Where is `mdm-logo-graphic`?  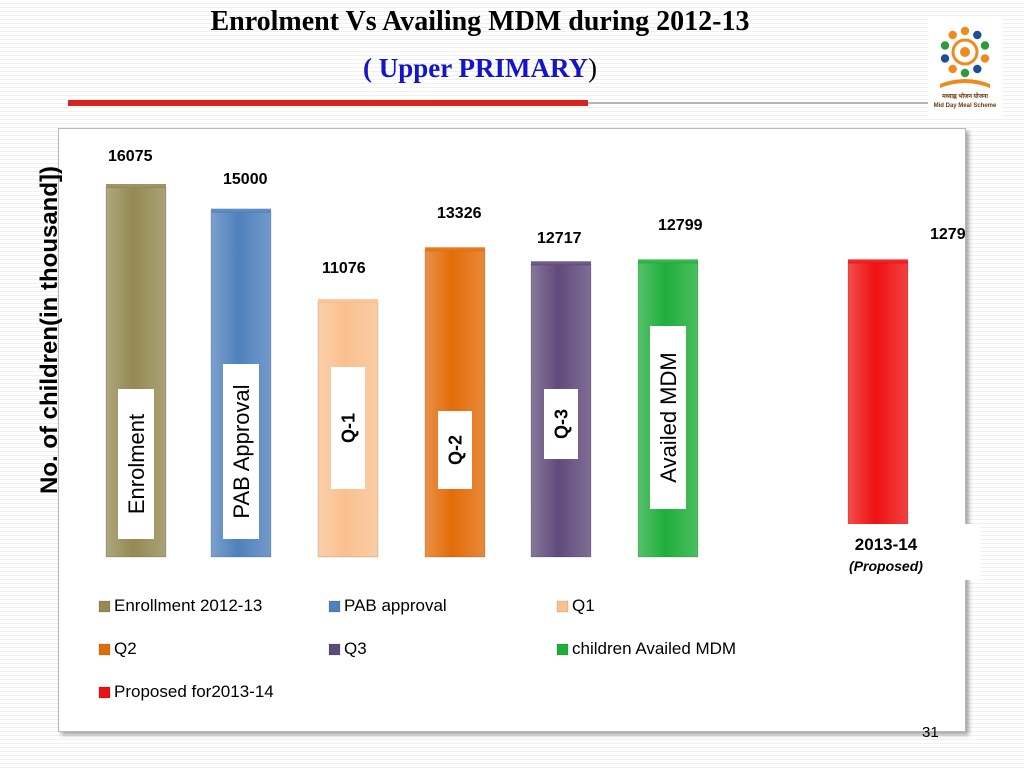
mdm-logo-graphic is located at coordinates (965, 57).